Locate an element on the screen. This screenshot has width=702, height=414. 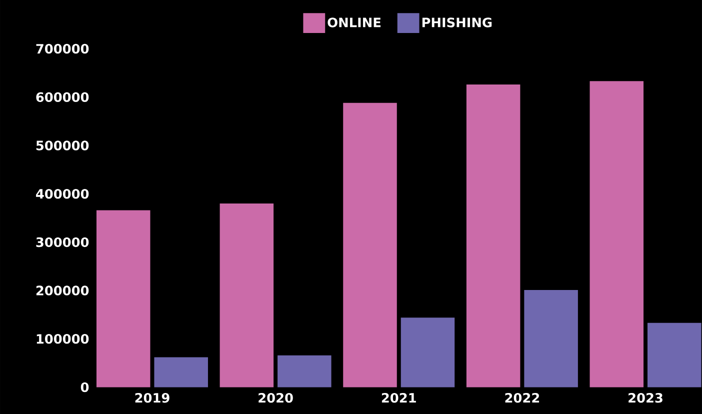
y-tick-label: 700000 is located at coordinates (62, 49).